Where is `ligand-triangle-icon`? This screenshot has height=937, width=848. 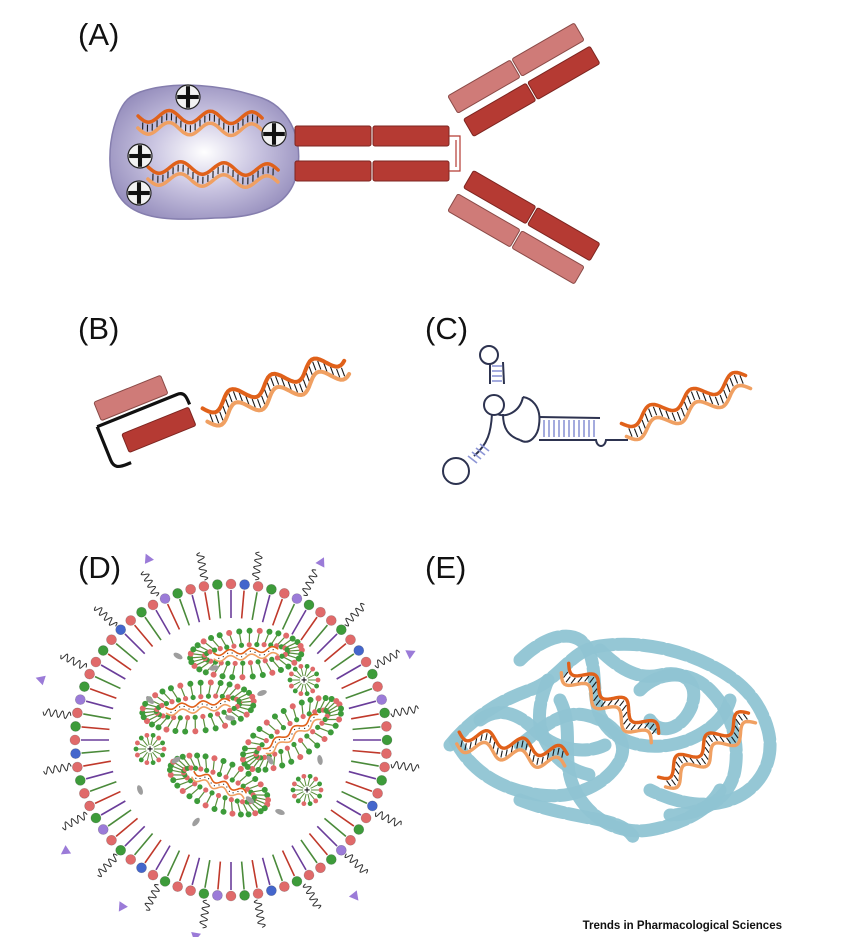 ligand-triangle-icon is located at coordinates (410, 655).